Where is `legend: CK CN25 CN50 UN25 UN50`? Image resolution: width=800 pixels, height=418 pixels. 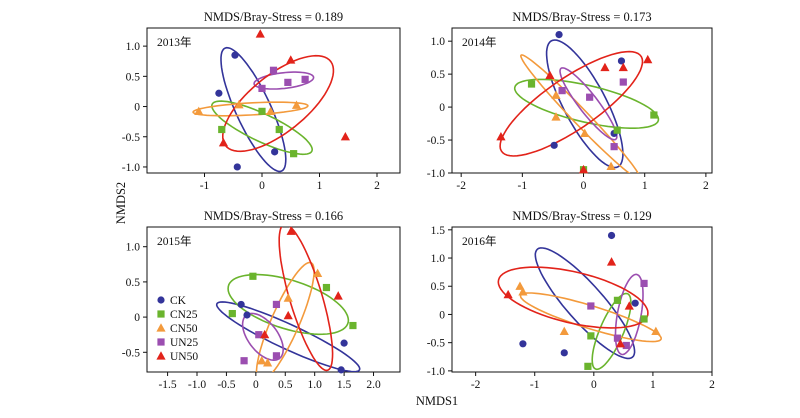
legend: CK CN25 CN50 UN25 UN50 is located at coordinates (177, 329).